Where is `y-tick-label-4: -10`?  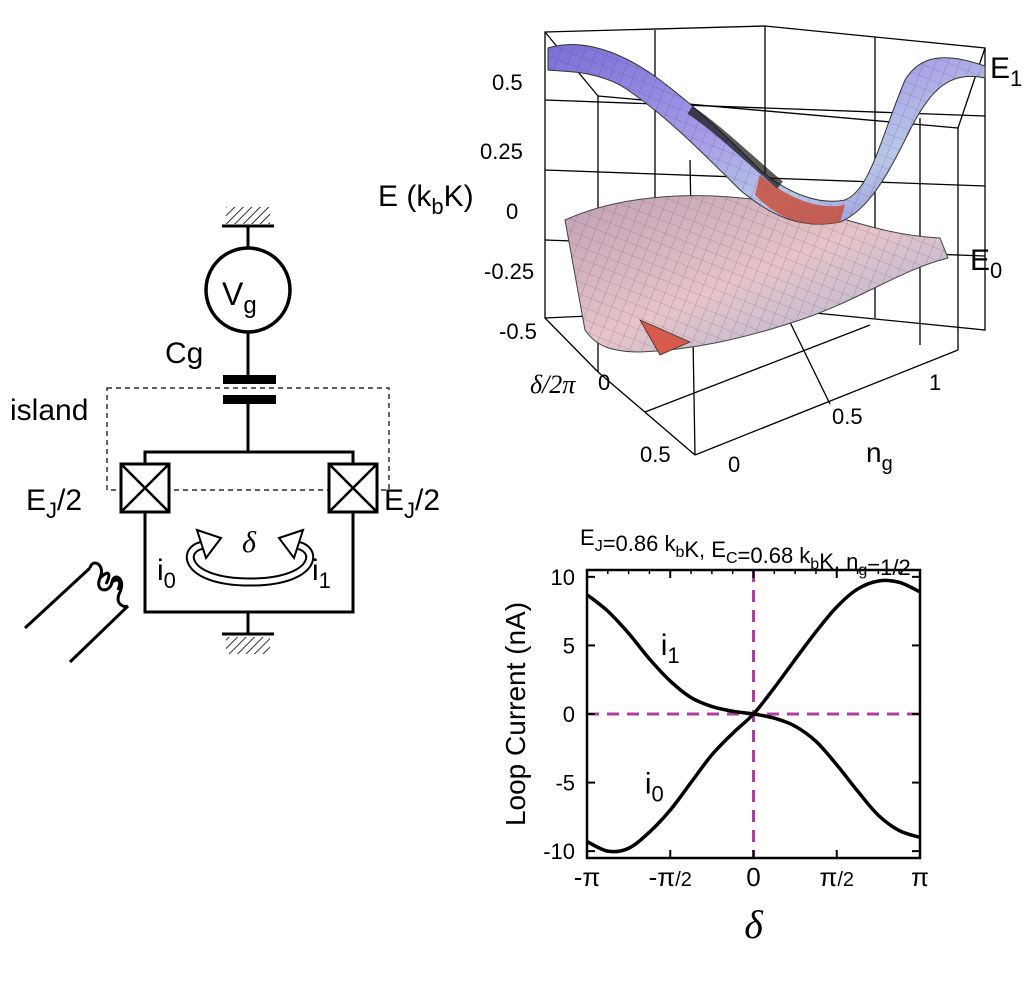
y-tick-label-4: -10 is located at coordinates (559, 851).